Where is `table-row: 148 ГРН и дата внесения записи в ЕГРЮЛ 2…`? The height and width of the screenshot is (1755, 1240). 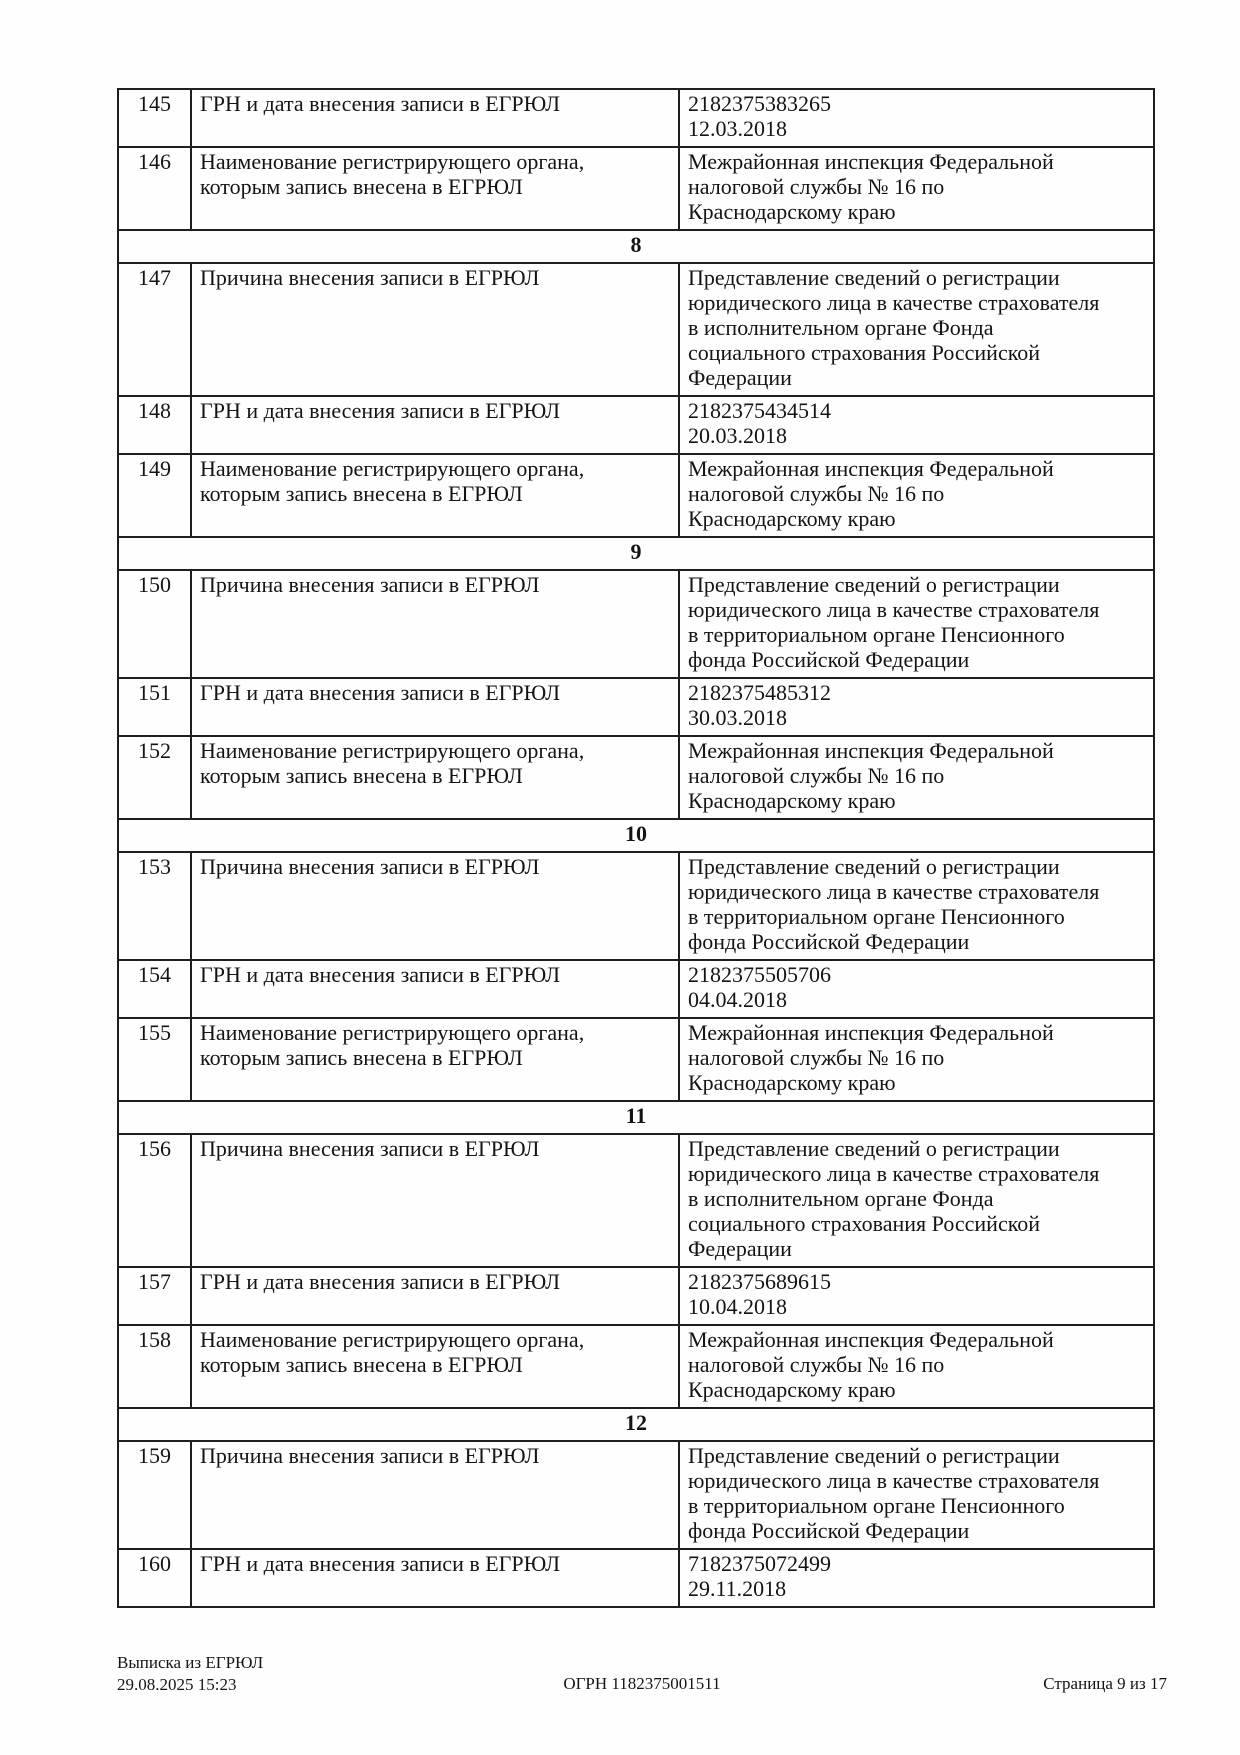 table-row: 148 ГРН и дата внесения записи в ЕГРЮЛ 2… is located at coordinates (636, 425).